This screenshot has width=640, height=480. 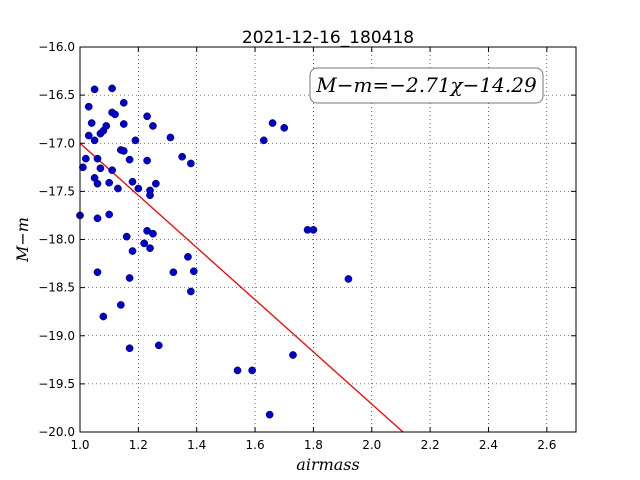 What do you see at coordinates (255, 445) in the screenshot?
I see `x-tick-label: 1.6` at bounding box center [255, 445].